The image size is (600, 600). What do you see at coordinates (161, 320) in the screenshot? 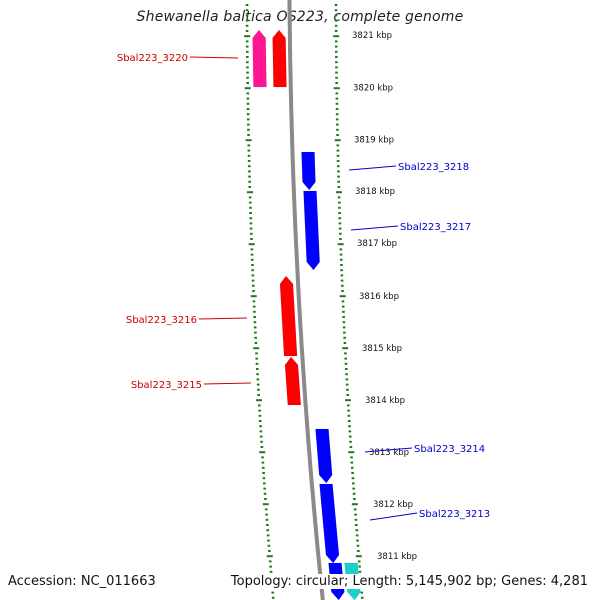
I see `gene-label-sbal223-3216: Sbal223_3216` at bounding box center [161, 320].